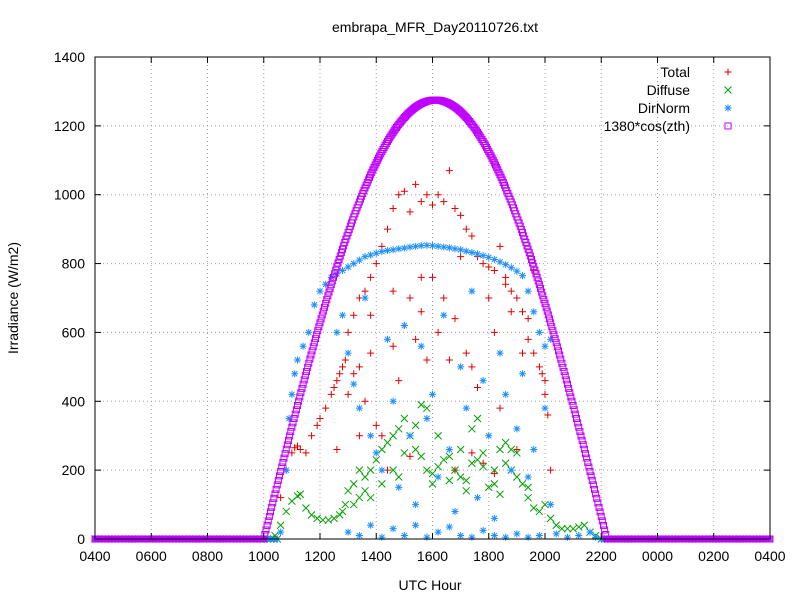 The height and width of the screenshot is (600, 800). What do you see at coordinates (685, 108) in the screenshot?
I see `legend-item: DirNorm` at bounding box center [685, 108].